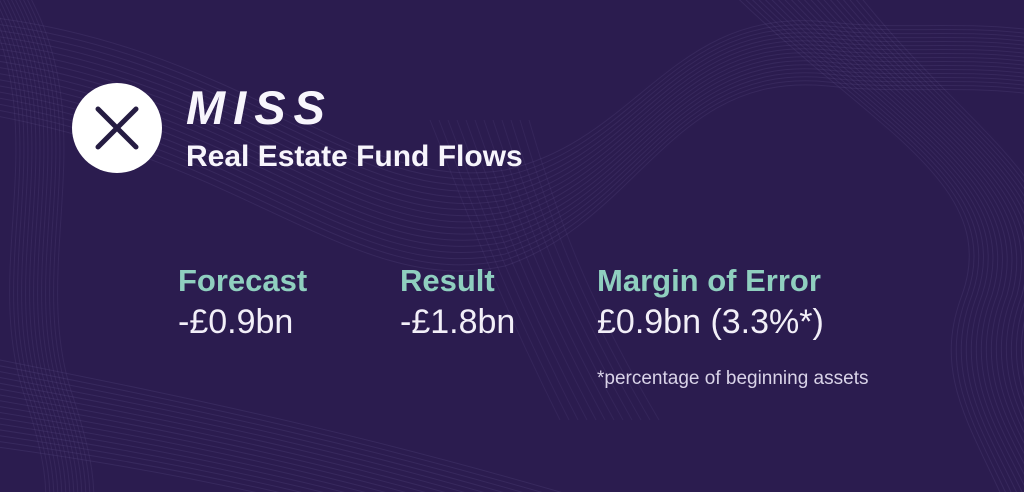  Describe the element at coordinates (710, 322) in the screenshot. I see `stat-margin-of-error-value: £0.9bn (3.3%*)` at that location.